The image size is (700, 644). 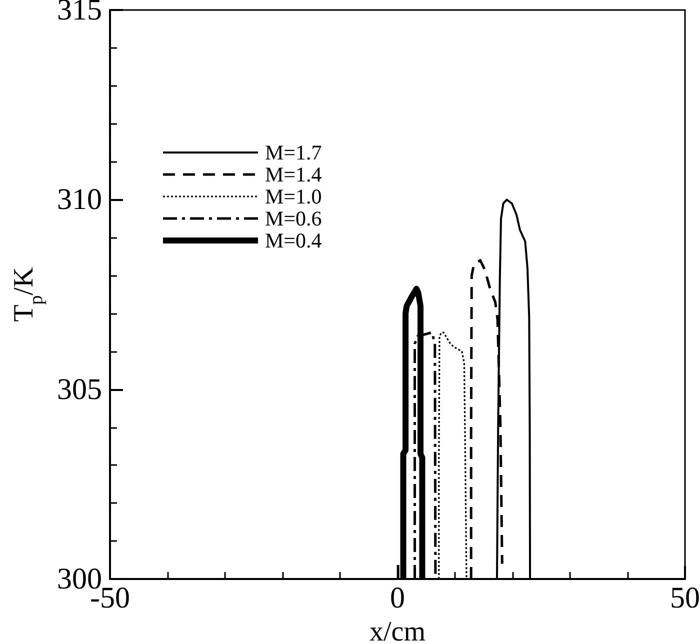 I want to click on y-tick-label: 305, so click(x=79, y=389).